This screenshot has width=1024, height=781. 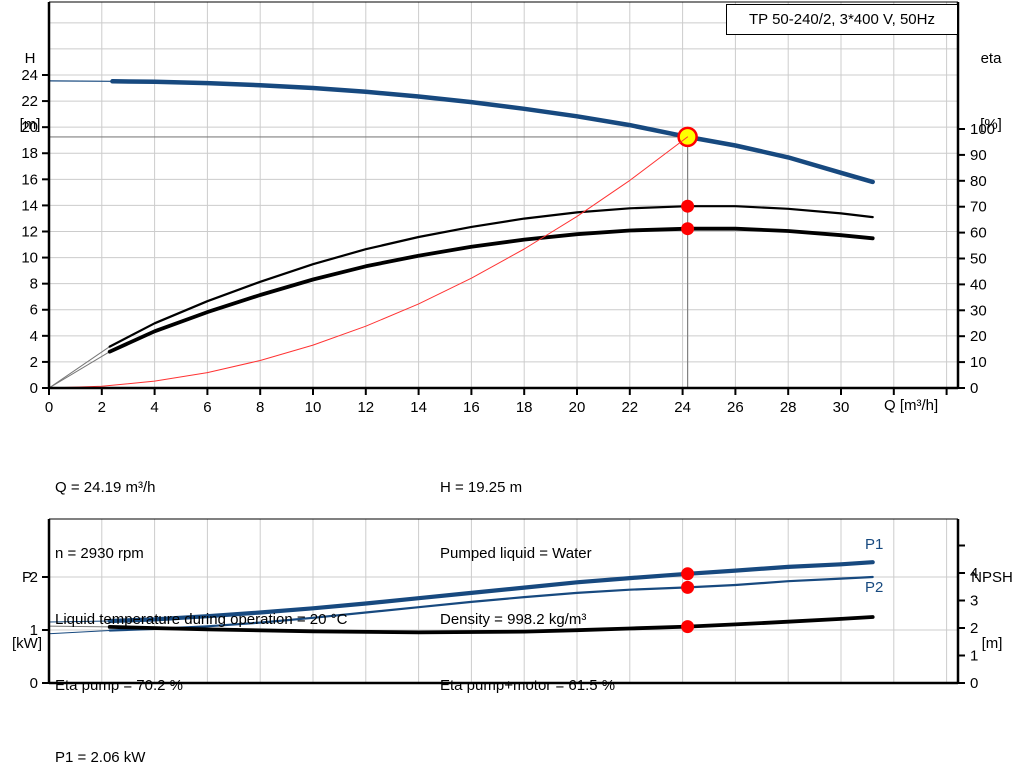 What do you see at coordinates (688, 587) in the screenshot?
I see `p2-marker` at bounding box center [688, 587].